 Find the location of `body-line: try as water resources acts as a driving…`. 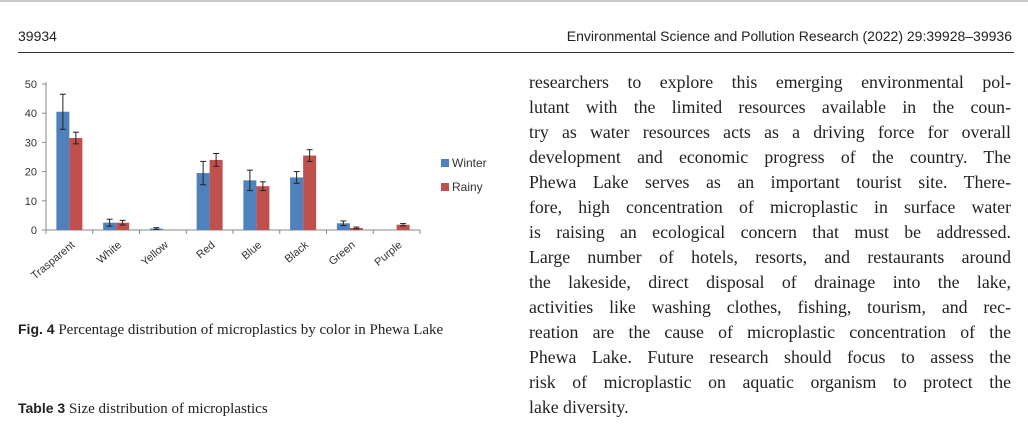

body-line: try as water resources acts as a driving… is located at coordinates (770, 132).